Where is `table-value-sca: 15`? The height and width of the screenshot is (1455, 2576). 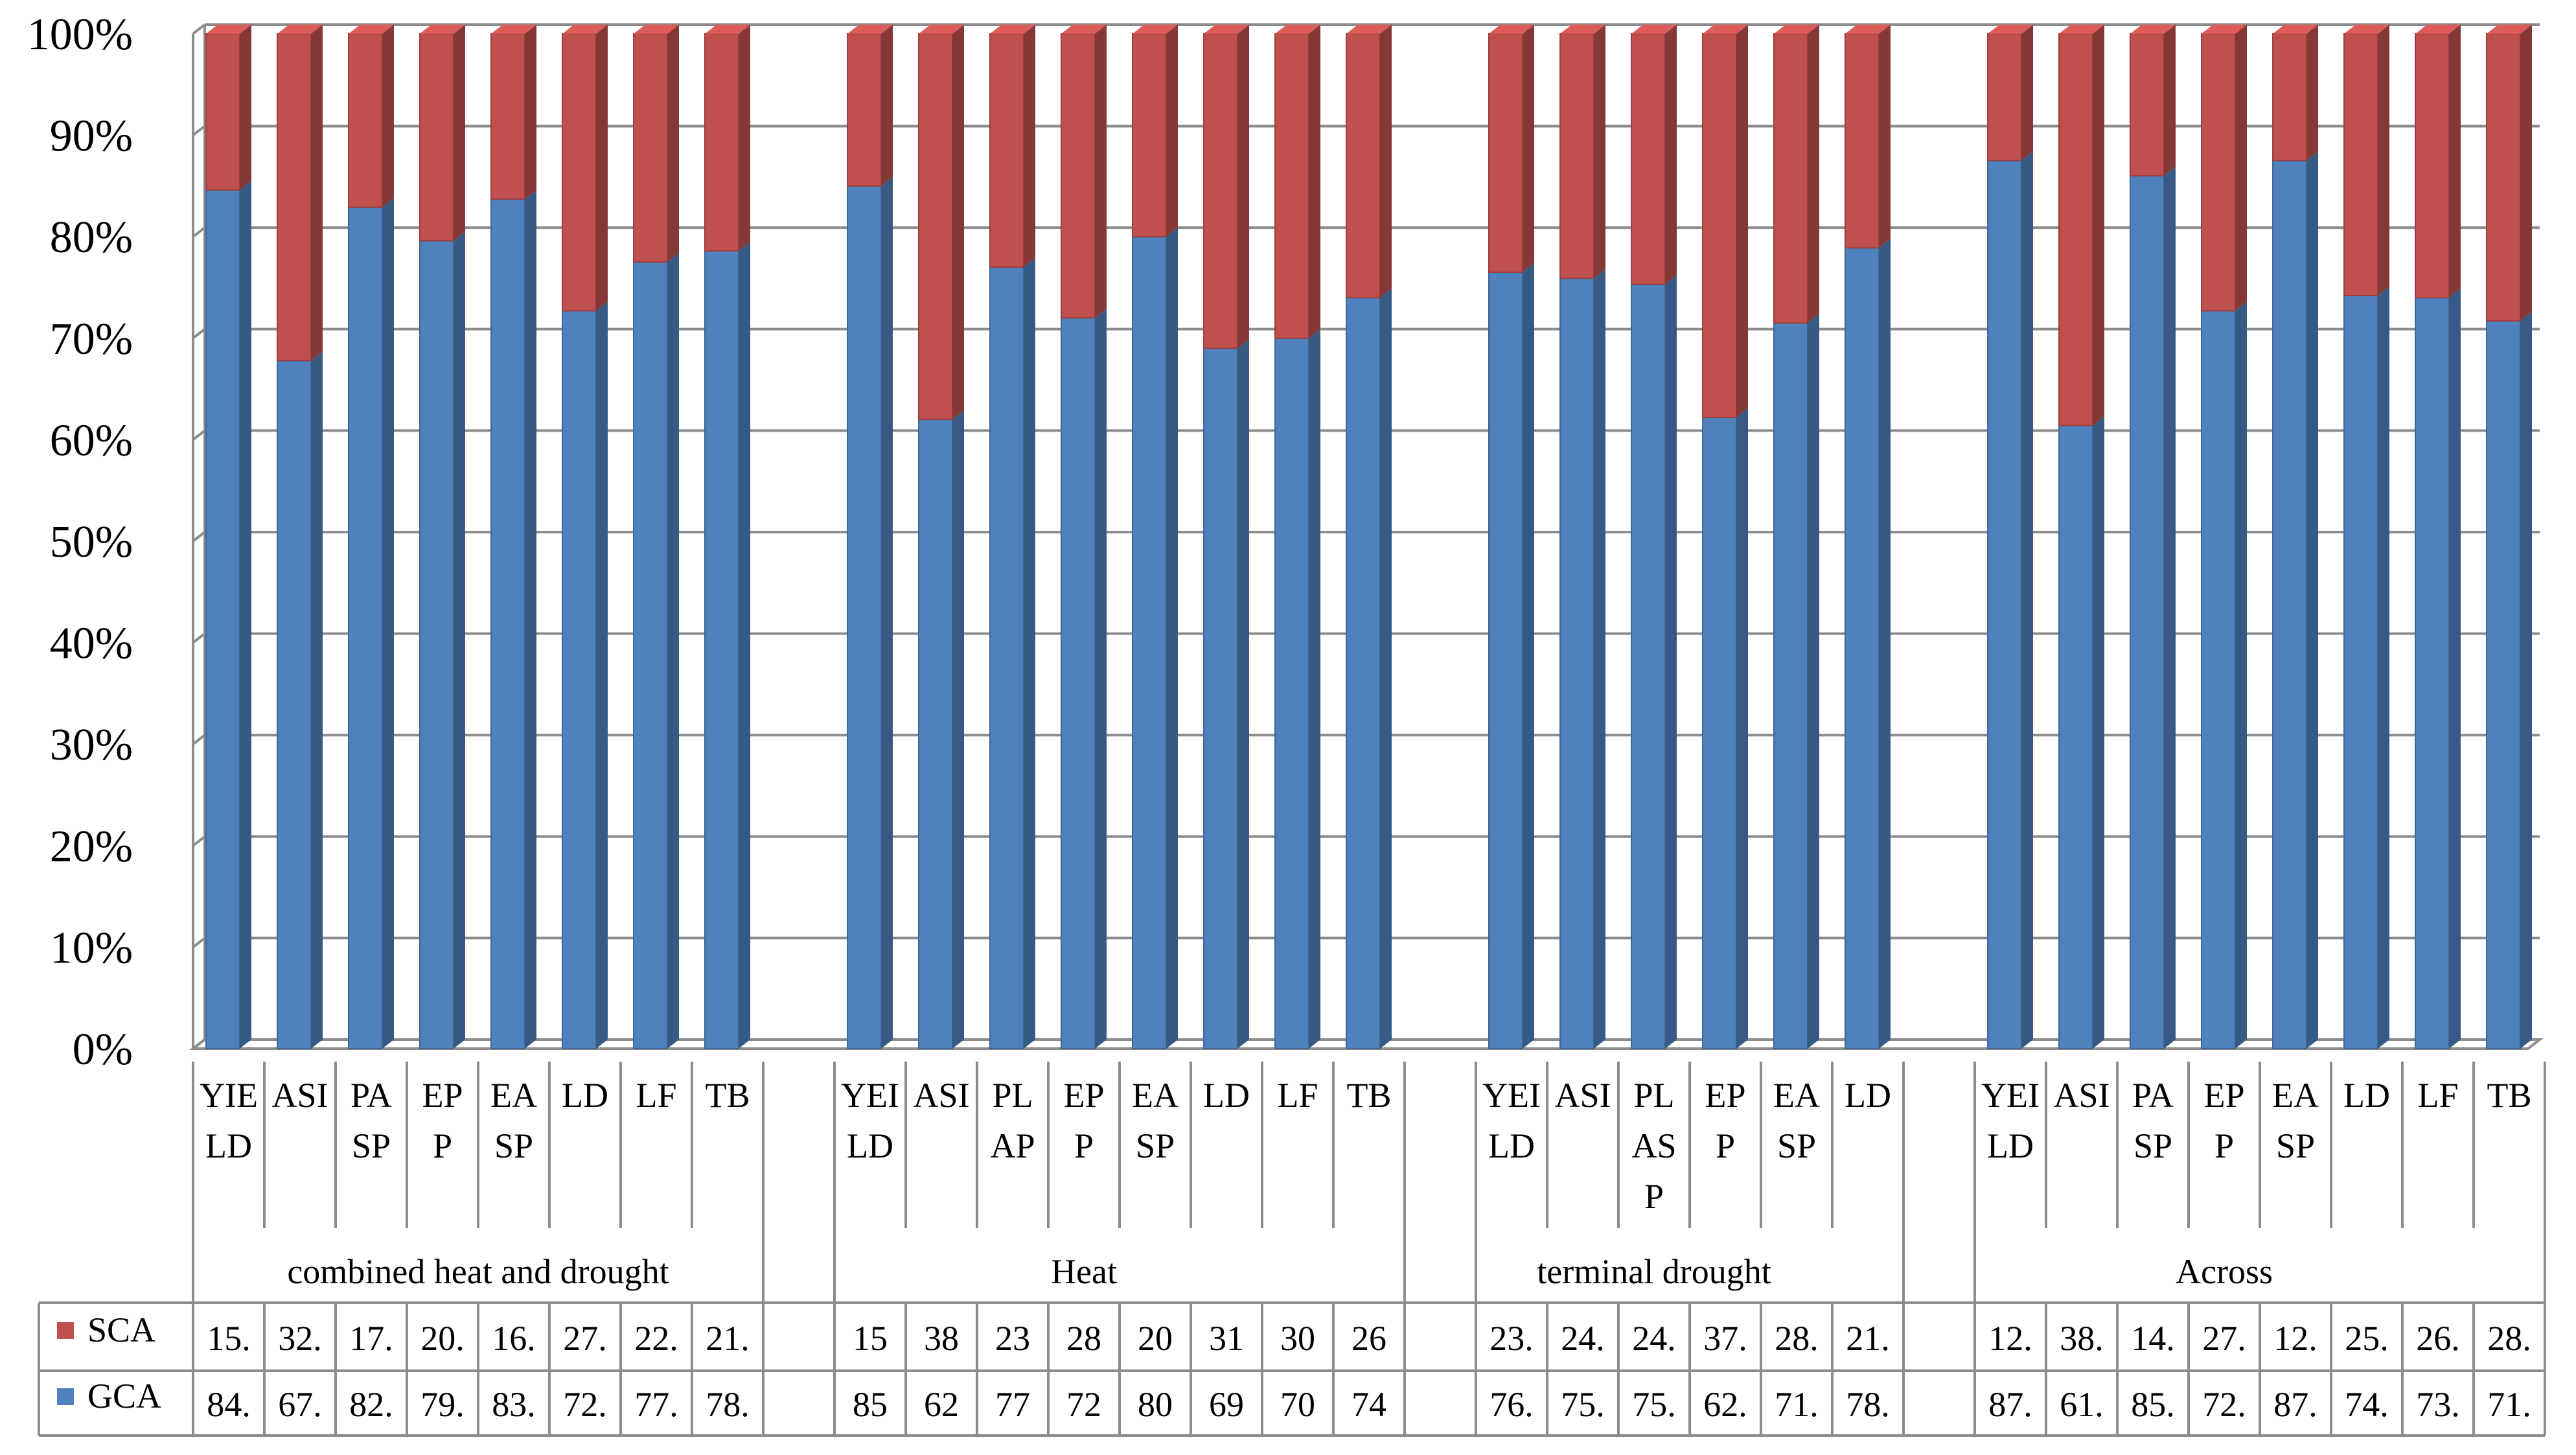 table-value-sca: 15 is located at coordinates (870, 1339).